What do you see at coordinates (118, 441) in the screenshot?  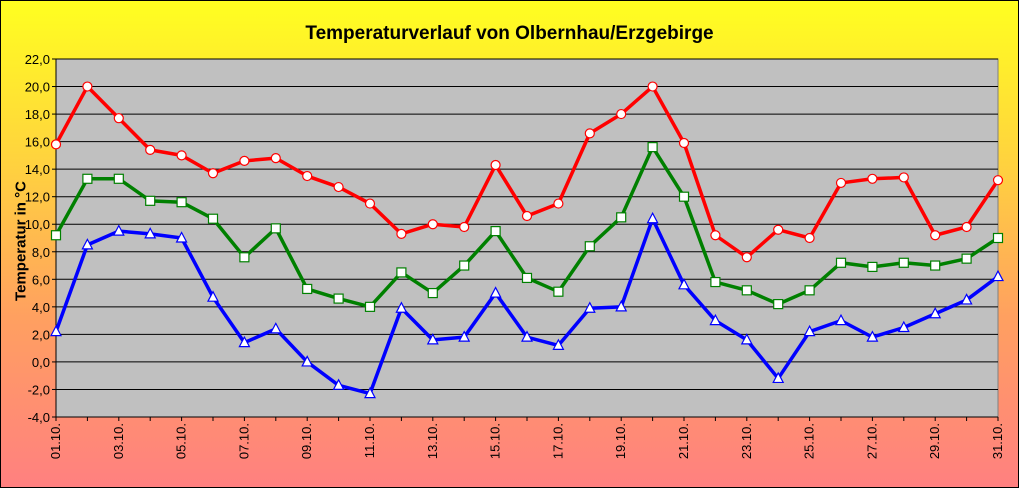 I see `x-tick-label: 03.10.` at bounding box center [118, 441].